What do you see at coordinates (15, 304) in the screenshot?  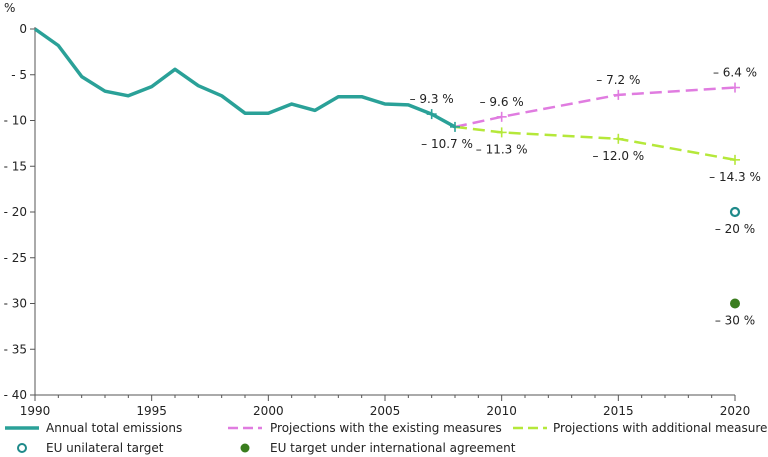 I see `y-tick-label: - 30` at bounding box center [15, 304].